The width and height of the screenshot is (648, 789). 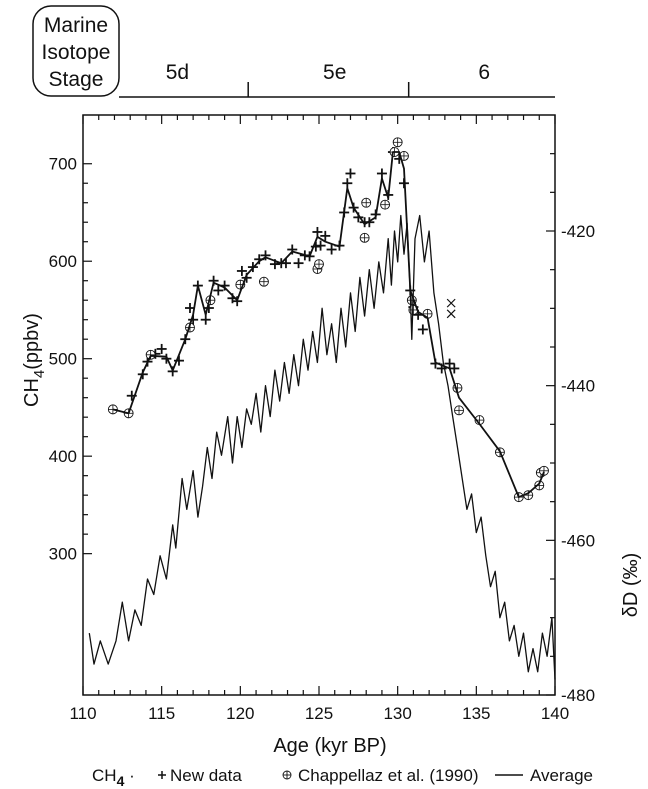 What do you see at coordinates (561, 775) in the screenshot?
I see `legend-average: Average` at bounding box center [561, 775].